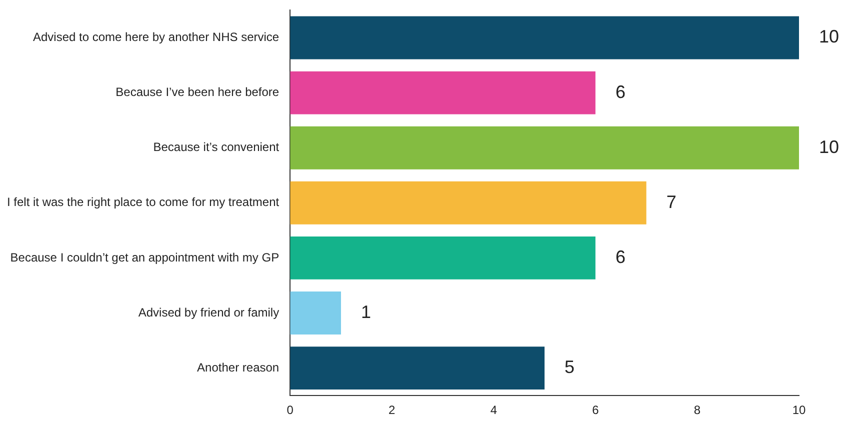 The image size is (857, 423). Describe the element at coordinates (209, 312) in the screenshot. I see `y-tick-label: Advised by friend or family` at that location.